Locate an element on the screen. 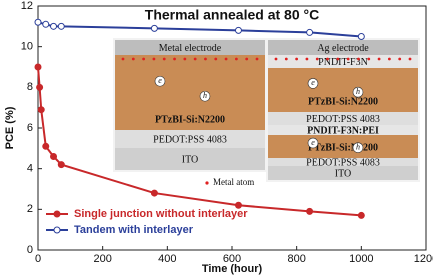  x-tick-label: 600 is located at coordinates (232, 259).